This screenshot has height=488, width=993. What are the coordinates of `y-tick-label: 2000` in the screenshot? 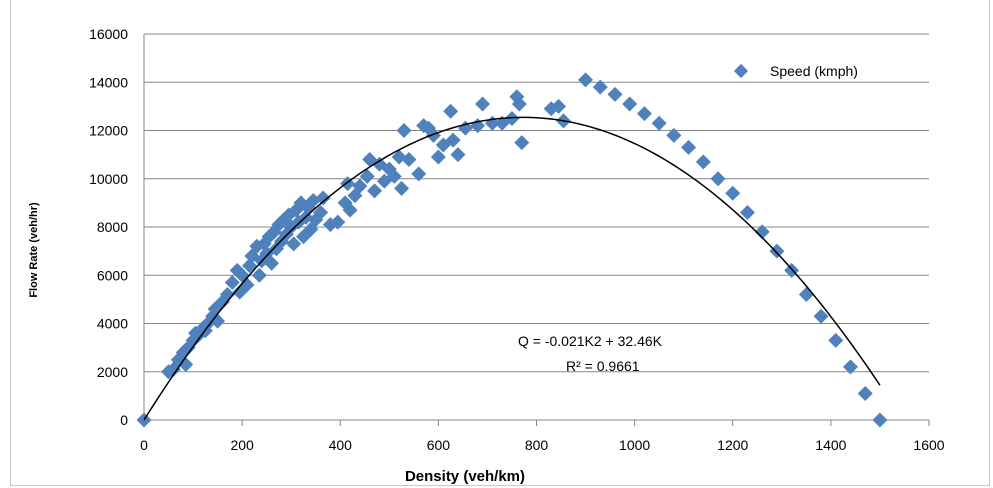 It's located at (112, 372).